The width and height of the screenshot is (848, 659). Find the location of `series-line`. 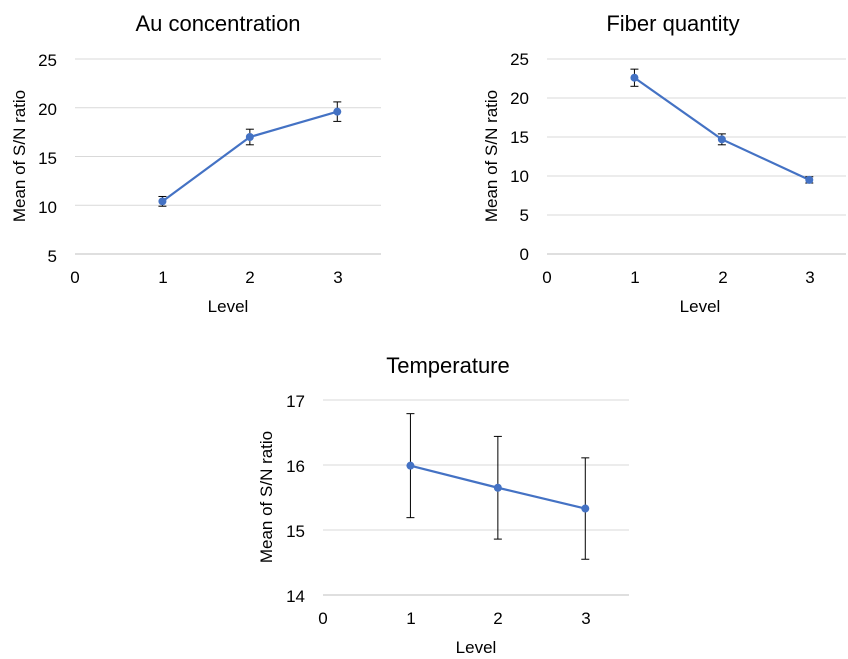

series-line is located at coordinates (721, 128).